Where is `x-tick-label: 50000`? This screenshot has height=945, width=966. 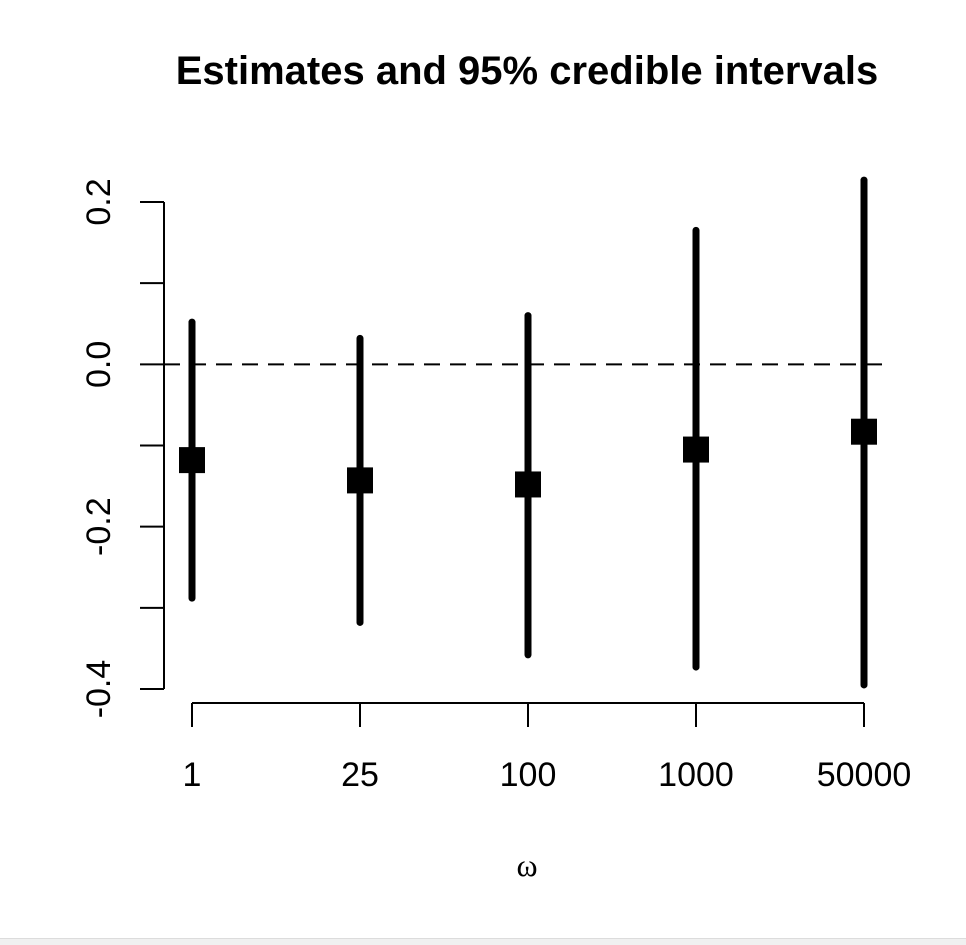 x-tick-label: 50000 is located at coordinates (864, 775).